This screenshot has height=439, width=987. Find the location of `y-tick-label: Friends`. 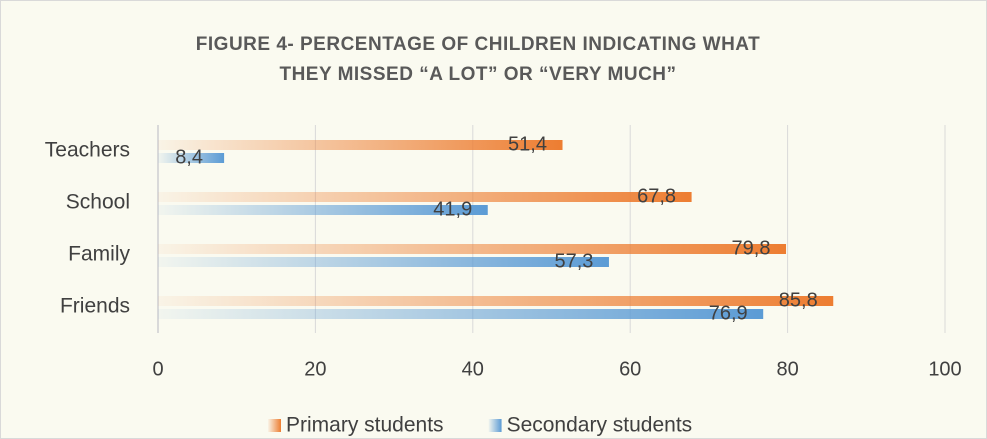

y-tick-label: Friends is located at coordinates (95, 306).